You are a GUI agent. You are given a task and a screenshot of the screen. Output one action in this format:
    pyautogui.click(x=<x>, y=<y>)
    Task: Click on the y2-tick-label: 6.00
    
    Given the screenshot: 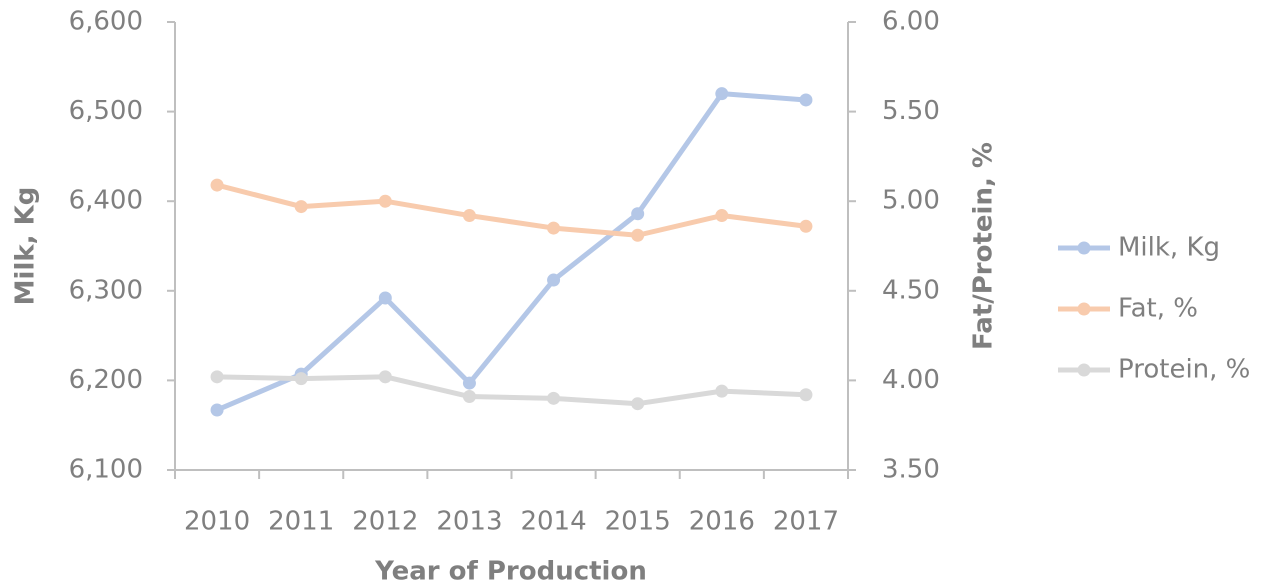 What is the action you would take?
    pyautogui.click(x=911, y=22)
    